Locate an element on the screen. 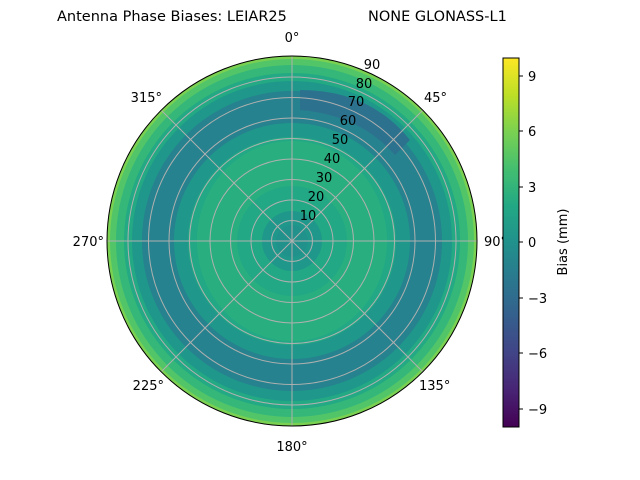 The image size is (640, 480). angle-label: 180° is located at coordinates (291, 447).